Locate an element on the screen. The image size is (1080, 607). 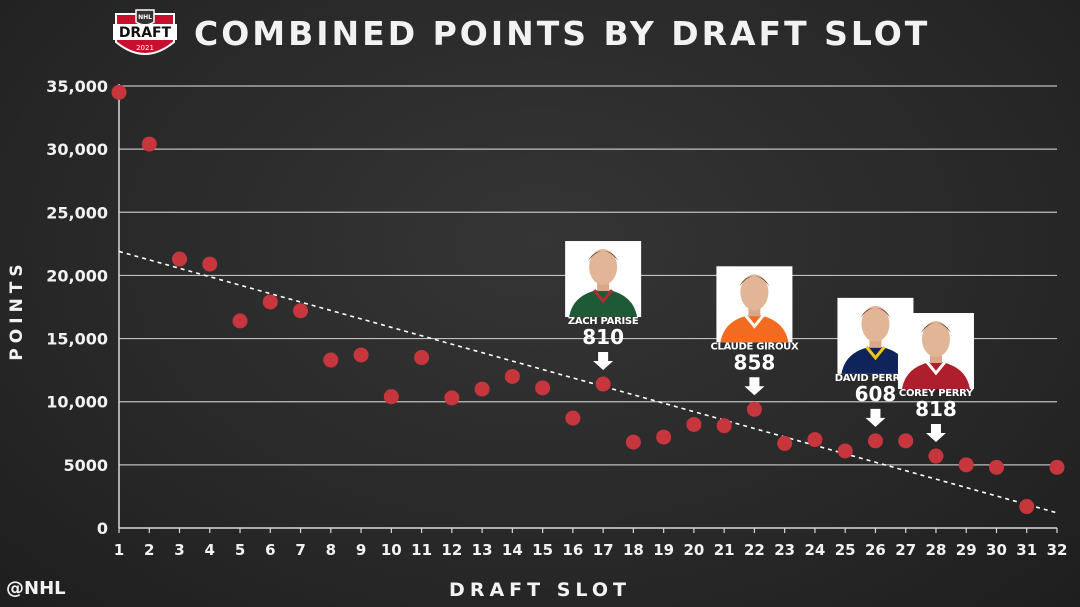
player-name: COREY PERRY is located at coordinates (936, 393).